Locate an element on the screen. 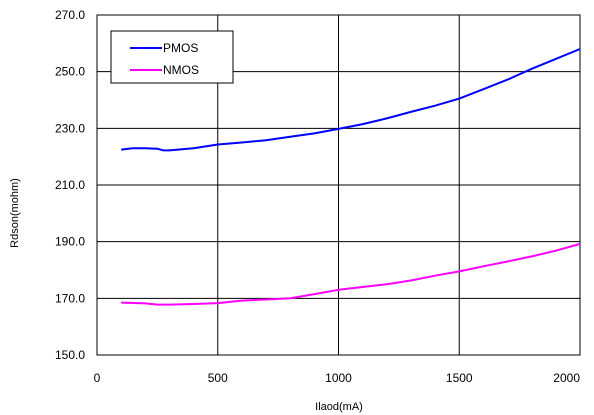  y-tick-labels: 150.0 170.0 190.0 210.0 230.0 250.0 270.0 is located at coordinates (70, 185).